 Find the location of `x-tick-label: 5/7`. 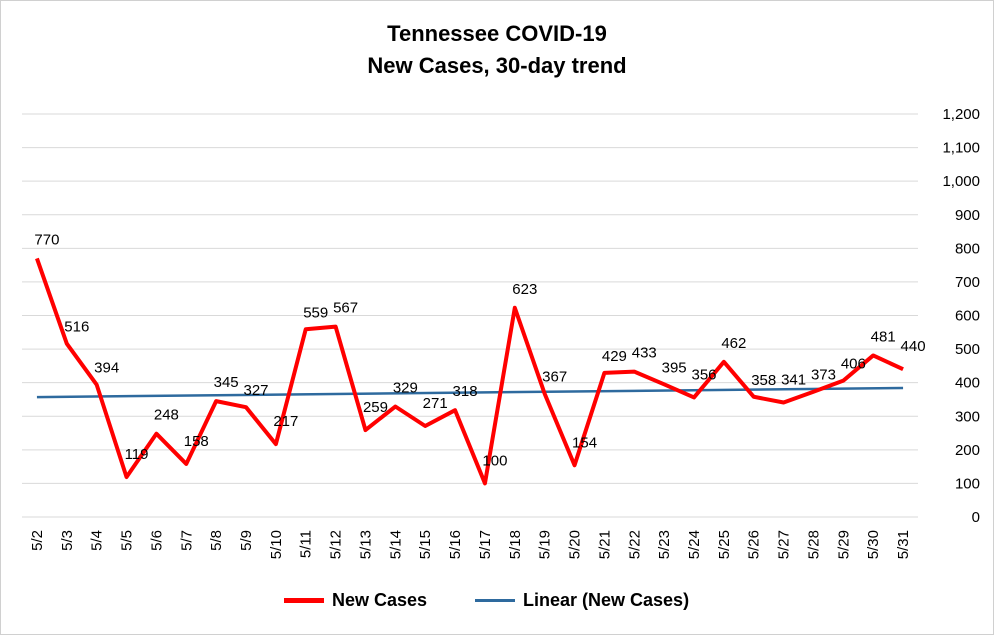

x-tick-label: 5/7 is located at coordinates (186, 540).